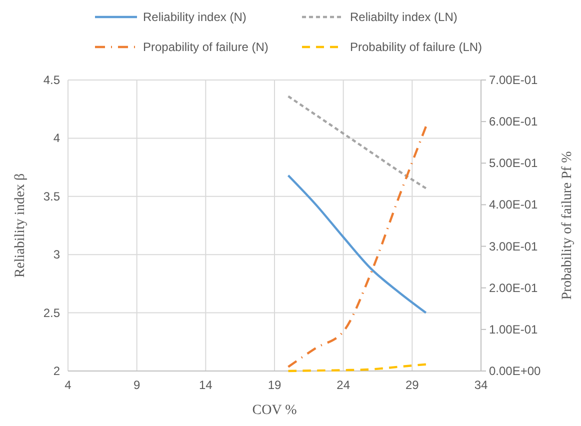 This screenshot has height=426, width=581. Describe the element at coordinates (513, 80) in the screenshot. I see `y2-tick-label: 7.00E-01` at that location.